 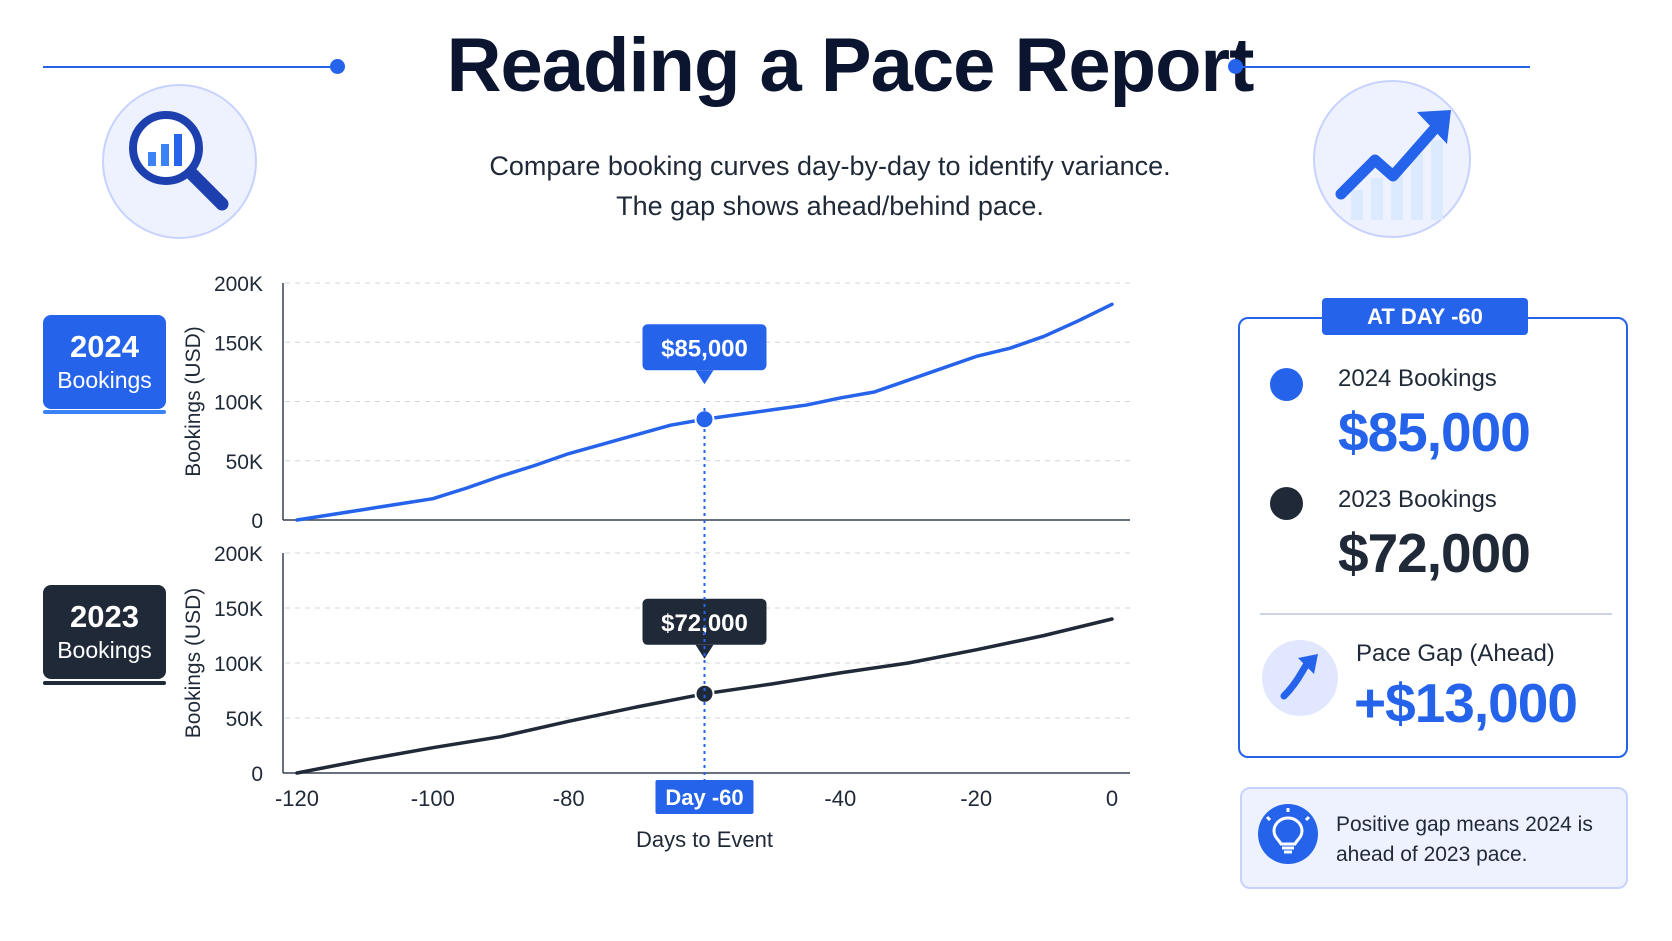 I want to click on series-tag-2024: 2024 Bookings, so click(x=104, y=362).